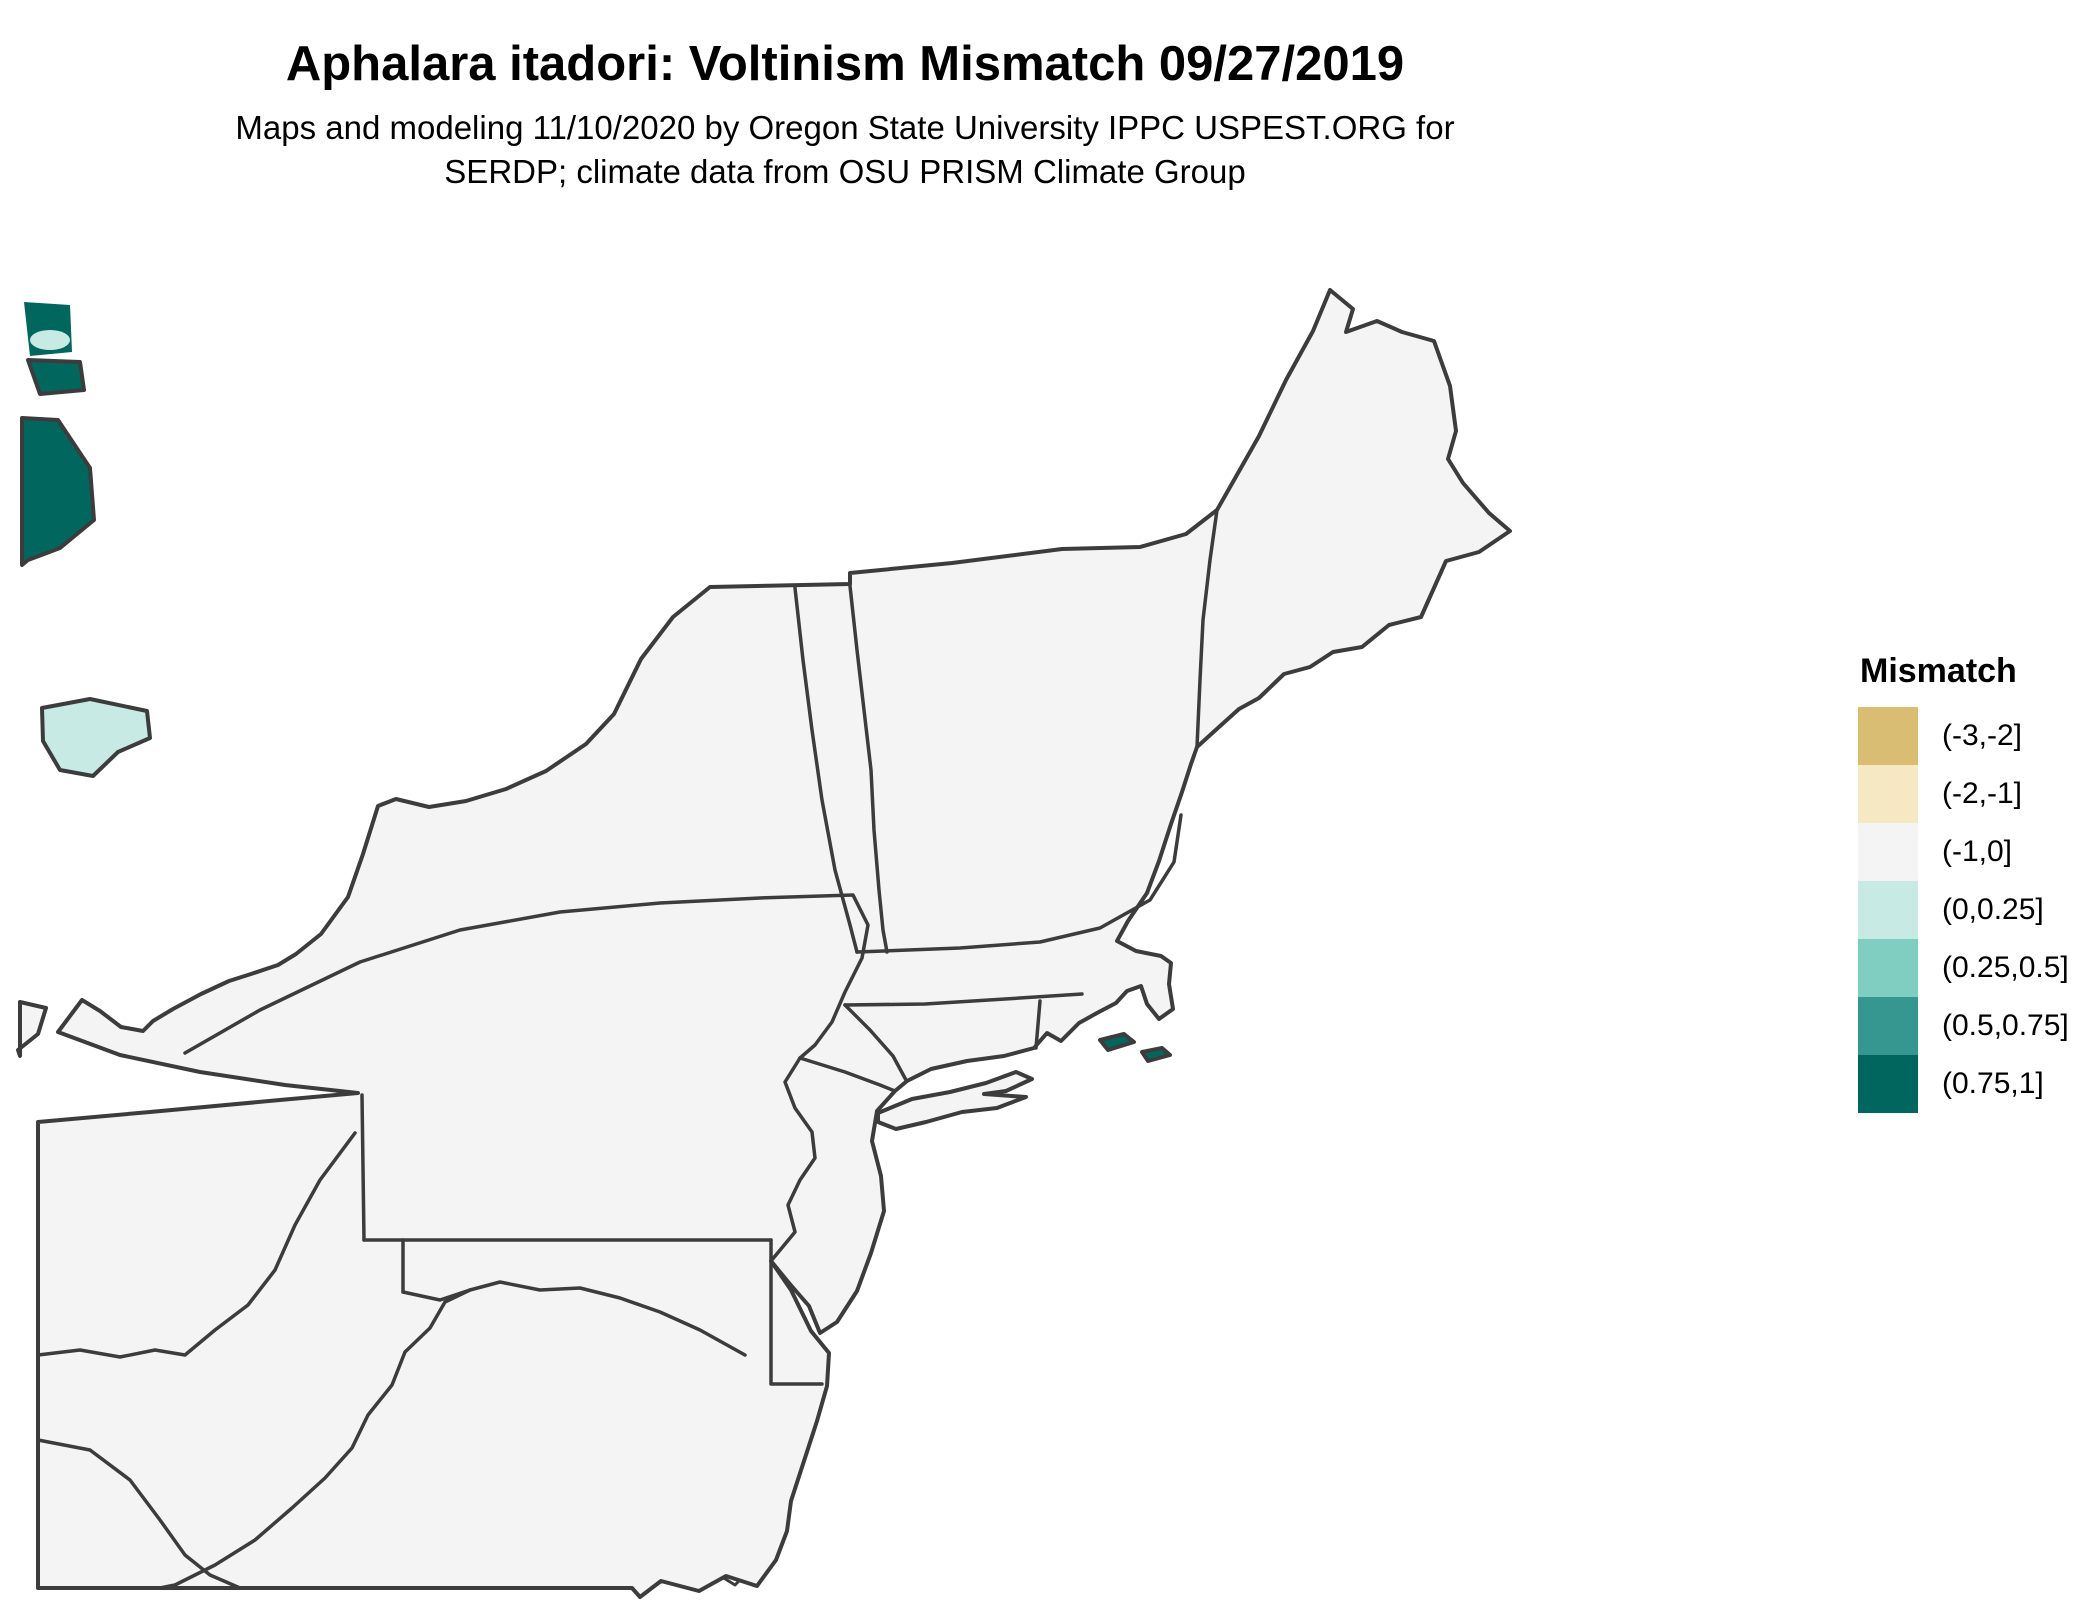  What do you see at coordinates (1117, 1042) in the screenshot?
I see `marthas-vineyard-stroke` at bounding box center [1117, 1042].